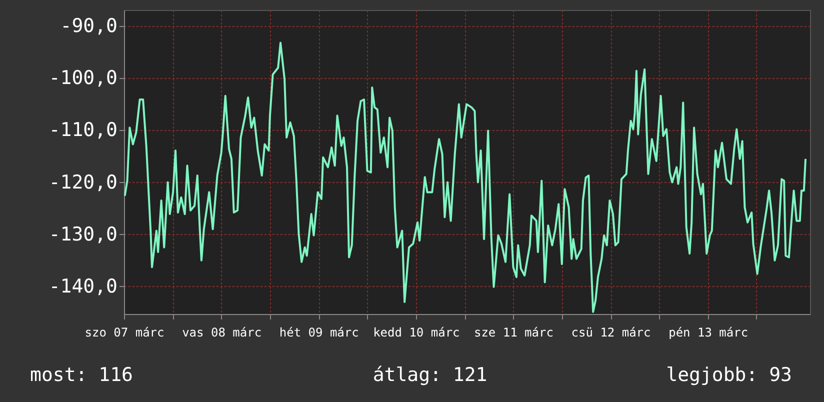 This screenshot has height=402, width=824. What do you see at coordinates (729, 375) in the screenshot?
I see `text: legjobb: 93` at bounding box center [729, 375].